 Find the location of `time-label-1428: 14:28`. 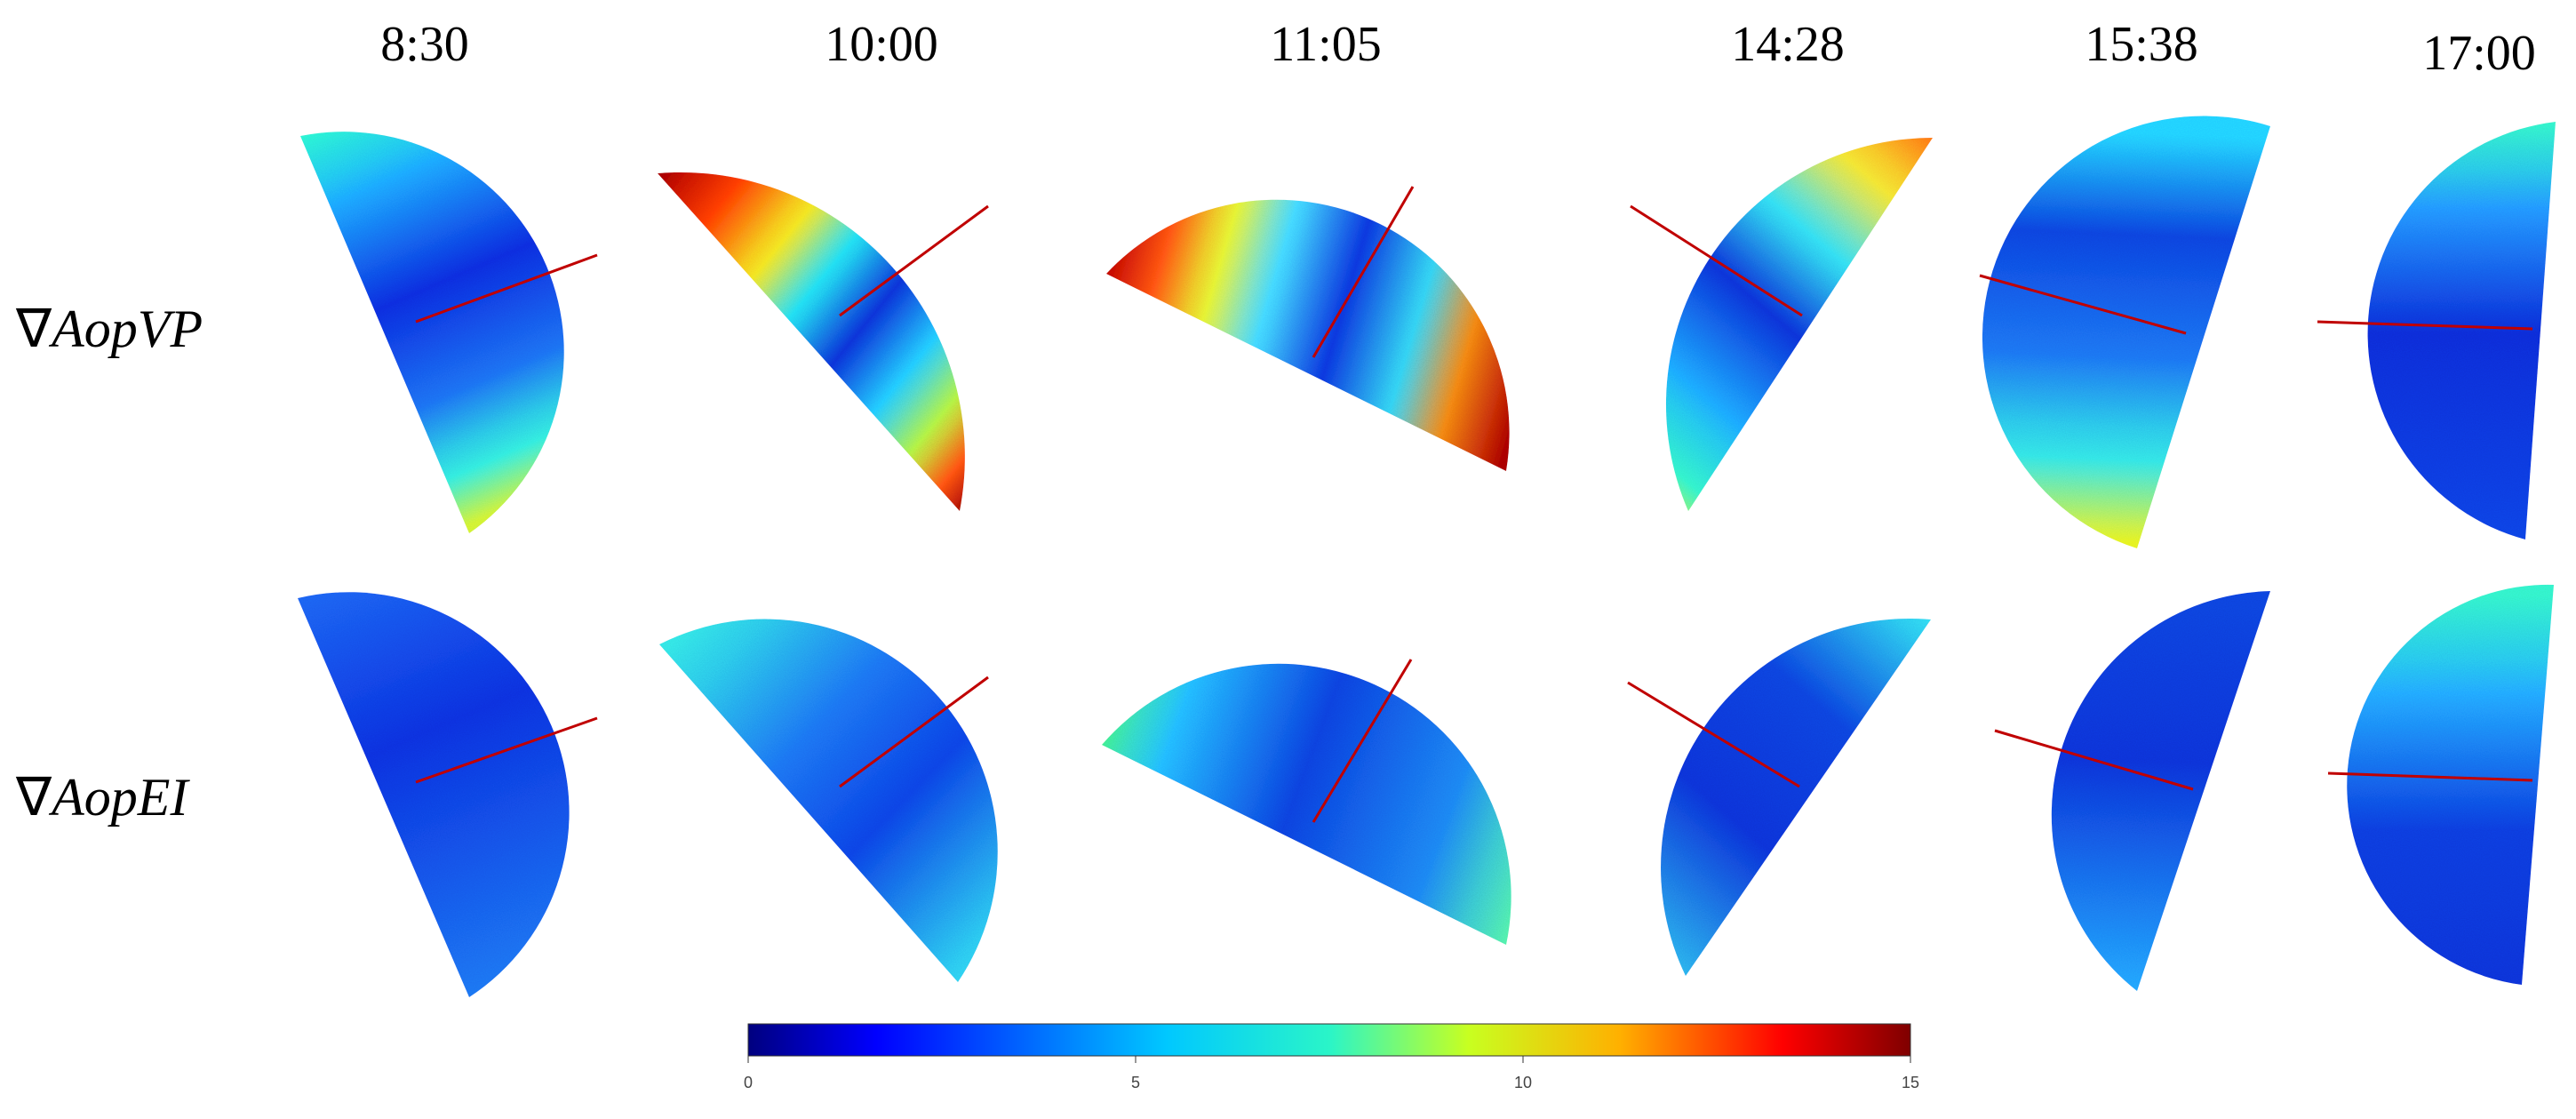

time-label-1428: 14:28 is located at coordinates (1788, 44).